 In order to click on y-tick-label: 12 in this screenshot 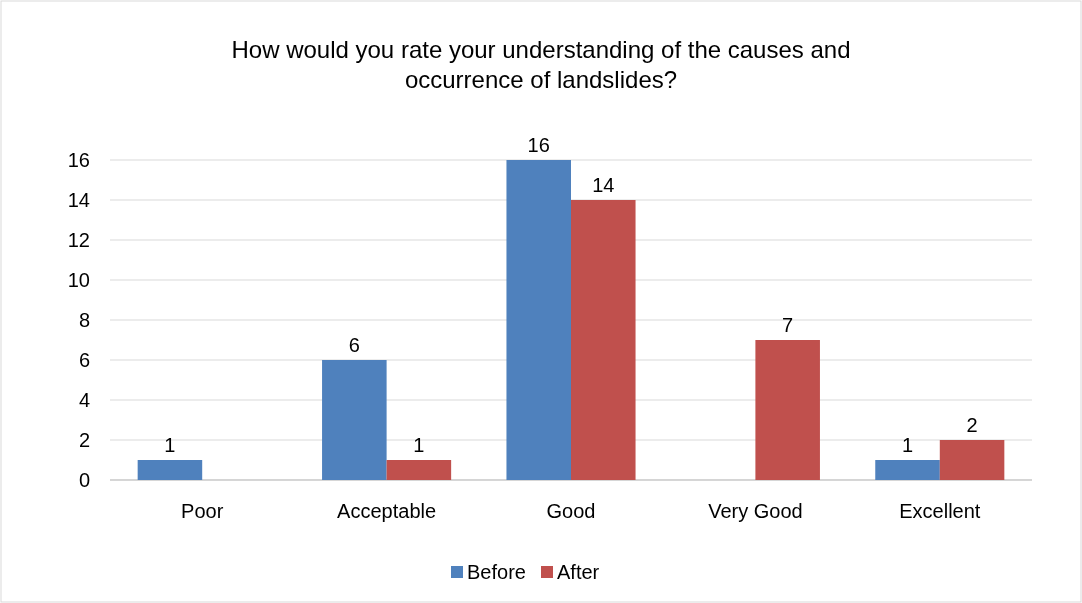, I will do `click(78, 240)`.